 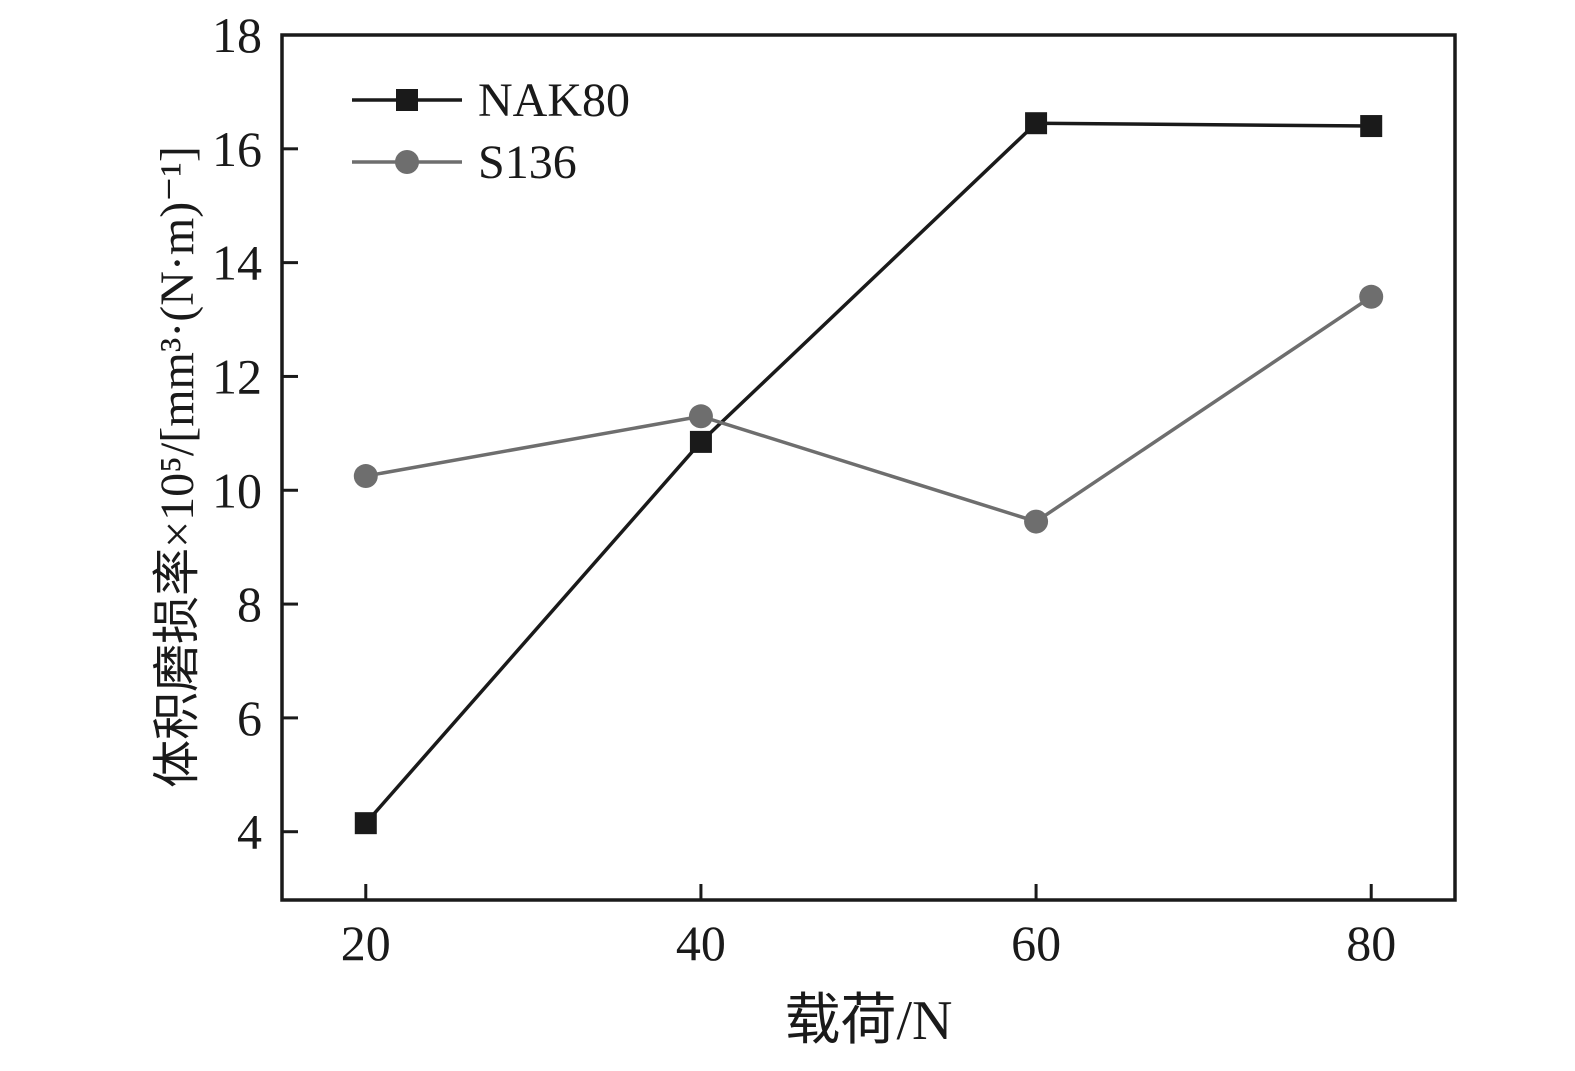 I want to click on y-tick-label: 4, so click(x=249, y=832).